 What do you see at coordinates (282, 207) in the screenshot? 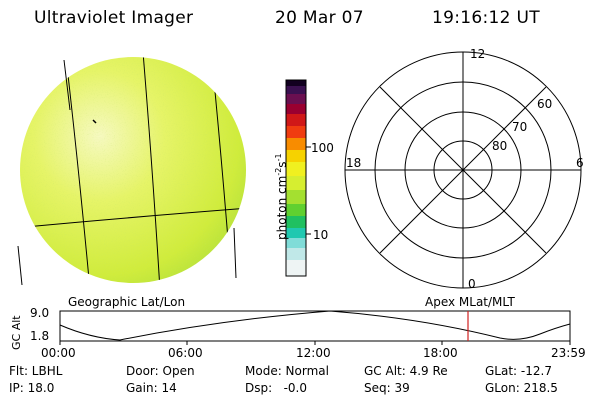
I see `unit-text: photon cm` at bounding box center [282, 207].